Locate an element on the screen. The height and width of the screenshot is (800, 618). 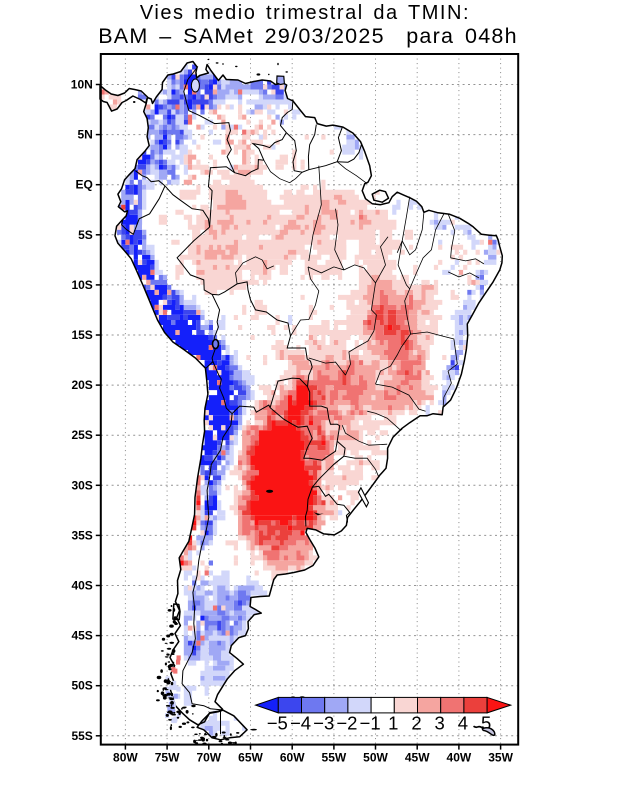
svg-text: 5S is located at coordinates (85, 235).